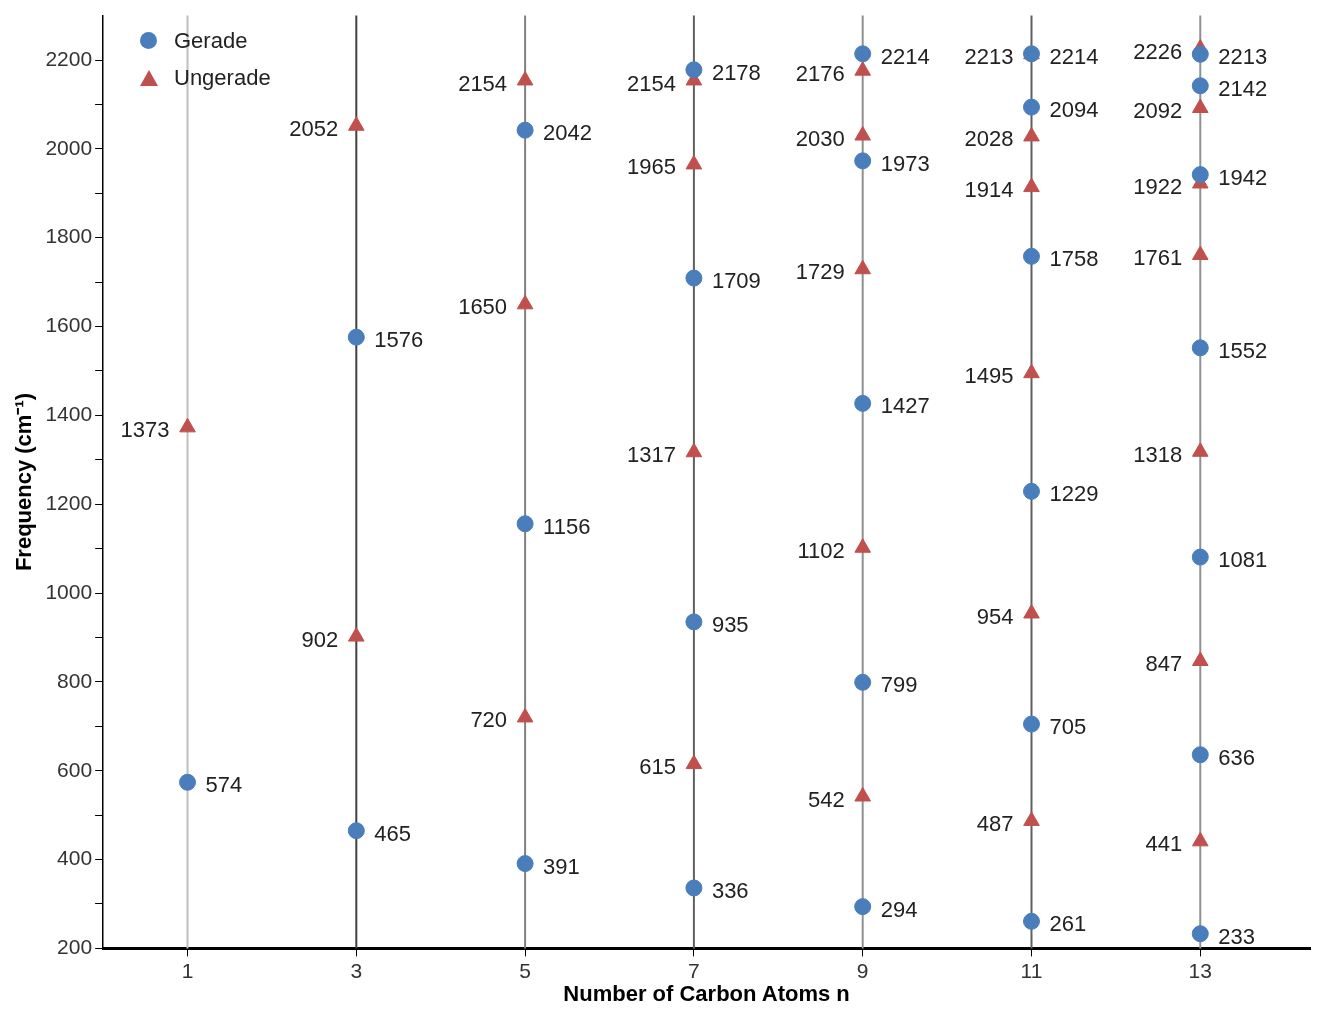 Image resolution: width=1320 pixels, height=1016 pixels. I want to click on data-label: 233, so click(1236, 936).